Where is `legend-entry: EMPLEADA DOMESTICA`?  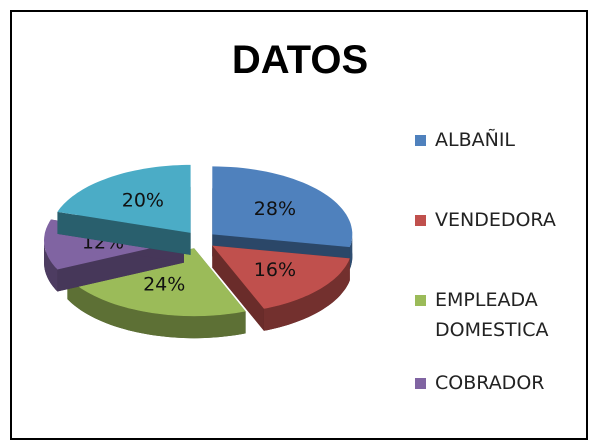 legend-entry: EMPLEADA DOMESTICA is located at coordinates (495, 315).